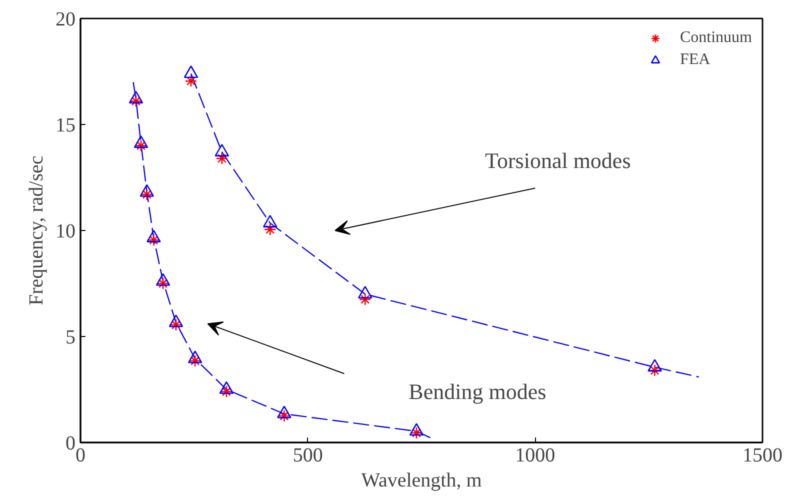 The height and width of the screenshot is (502, 796). I want to click on y-axis-title: Frequency, rad/sec, so click(37, 231).